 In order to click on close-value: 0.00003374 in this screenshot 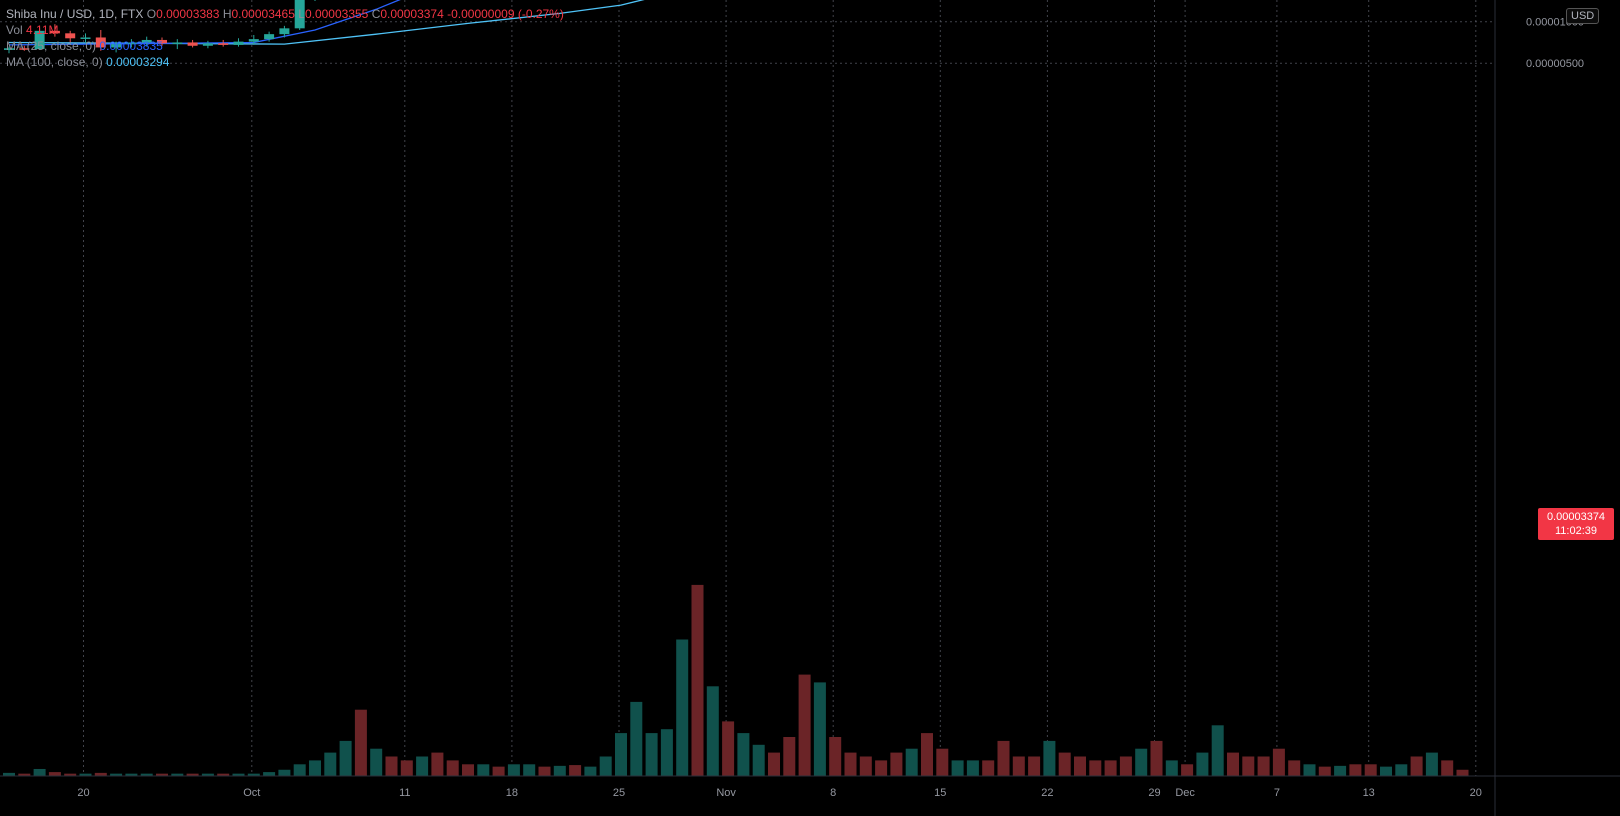, I will do `click(412, 14)`.